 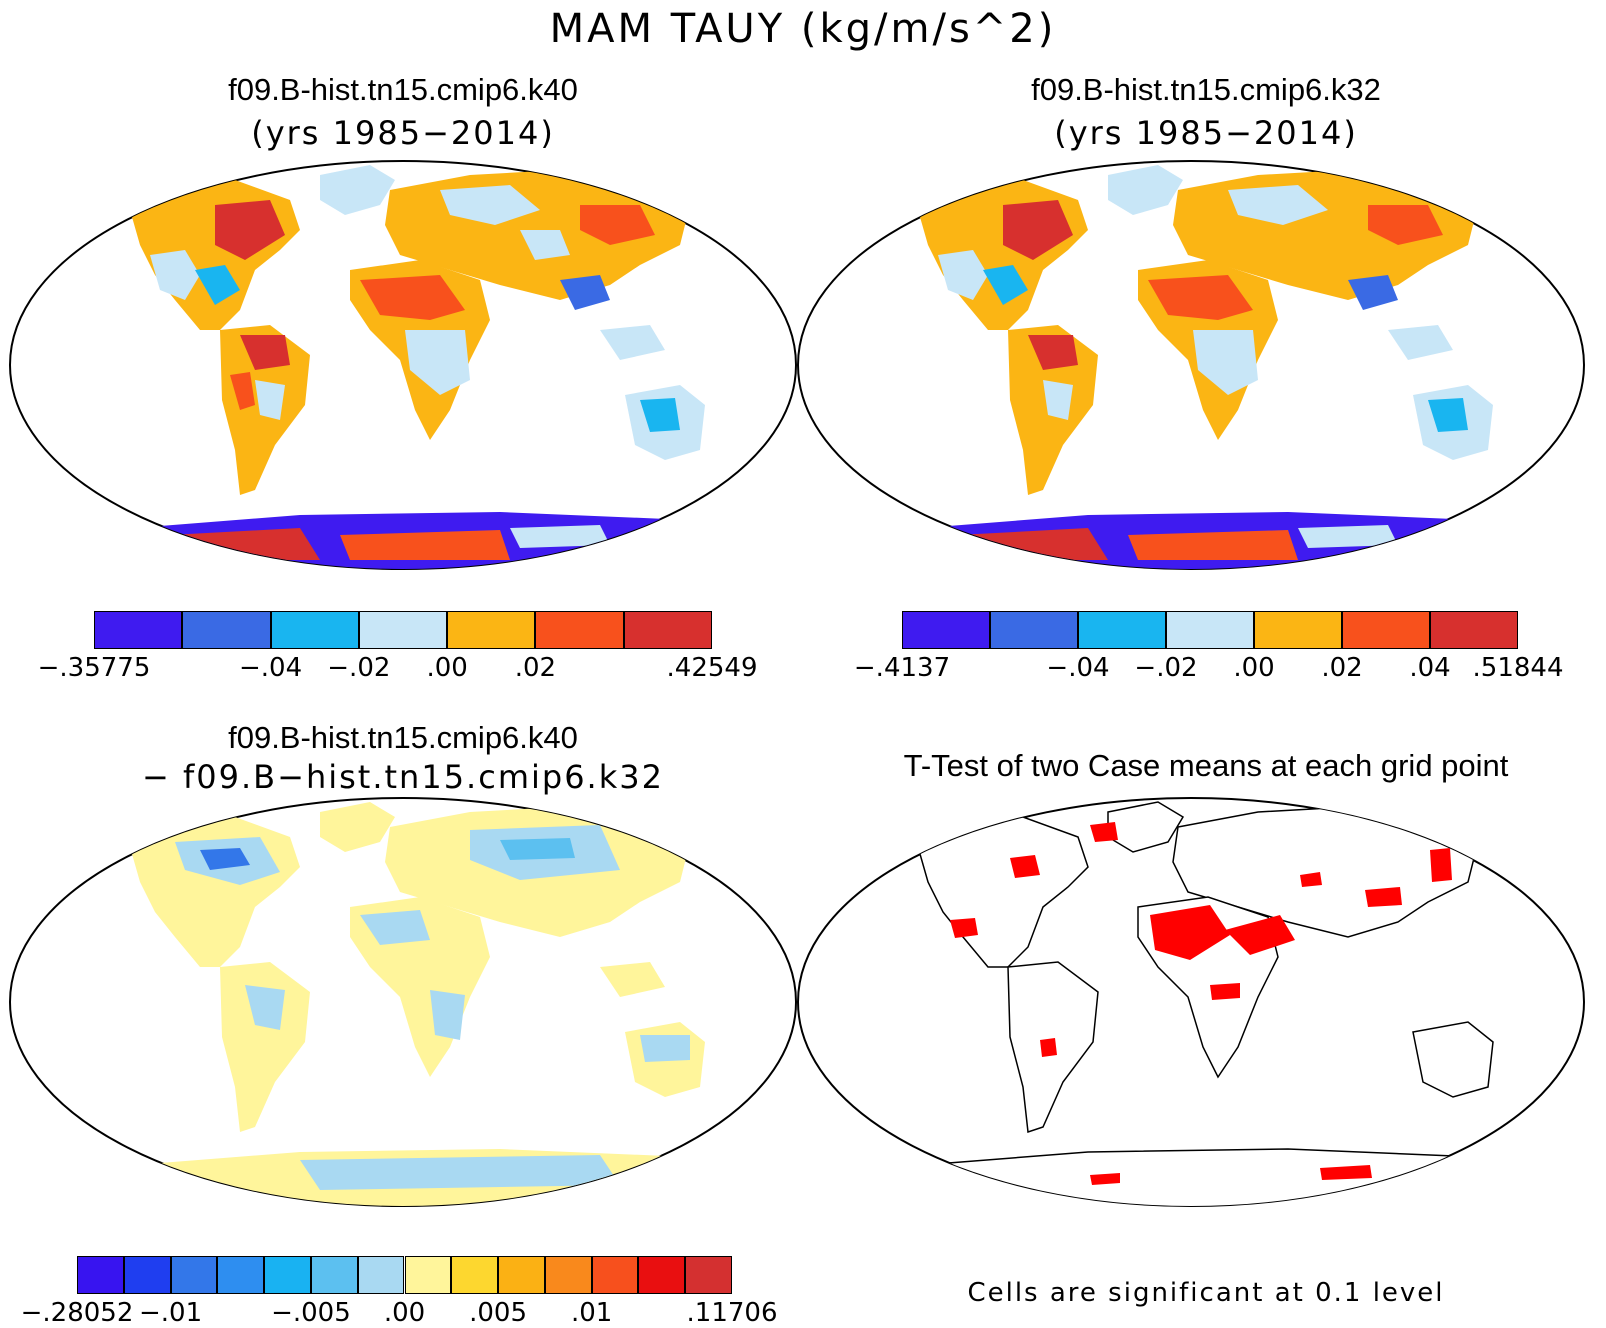 What do you see at coordinates (1254, 668) in the screenshot?
I see `colorbar-2-tick-label: .00` at bounding box center [1254, 668].